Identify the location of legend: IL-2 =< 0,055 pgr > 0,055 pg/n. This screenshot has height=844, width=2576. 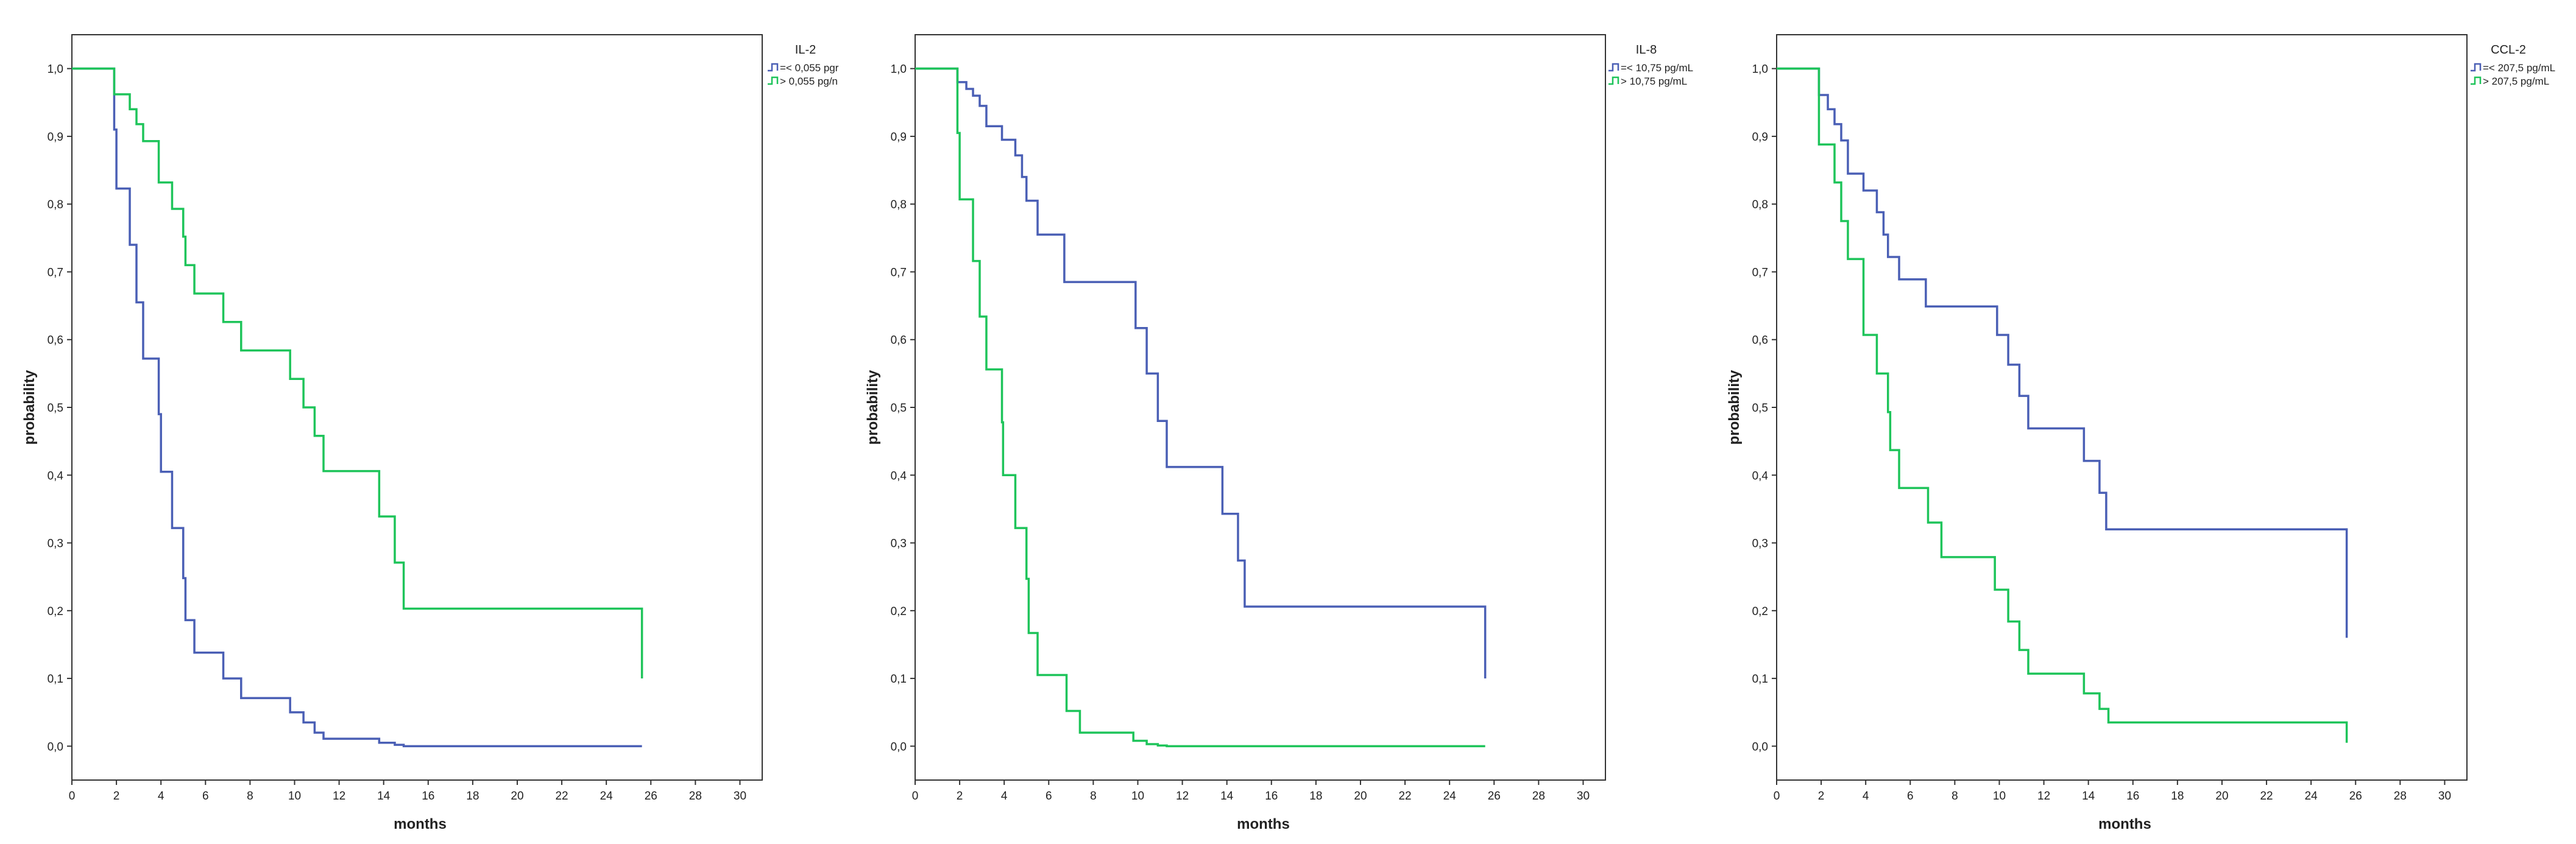
(803, 65).